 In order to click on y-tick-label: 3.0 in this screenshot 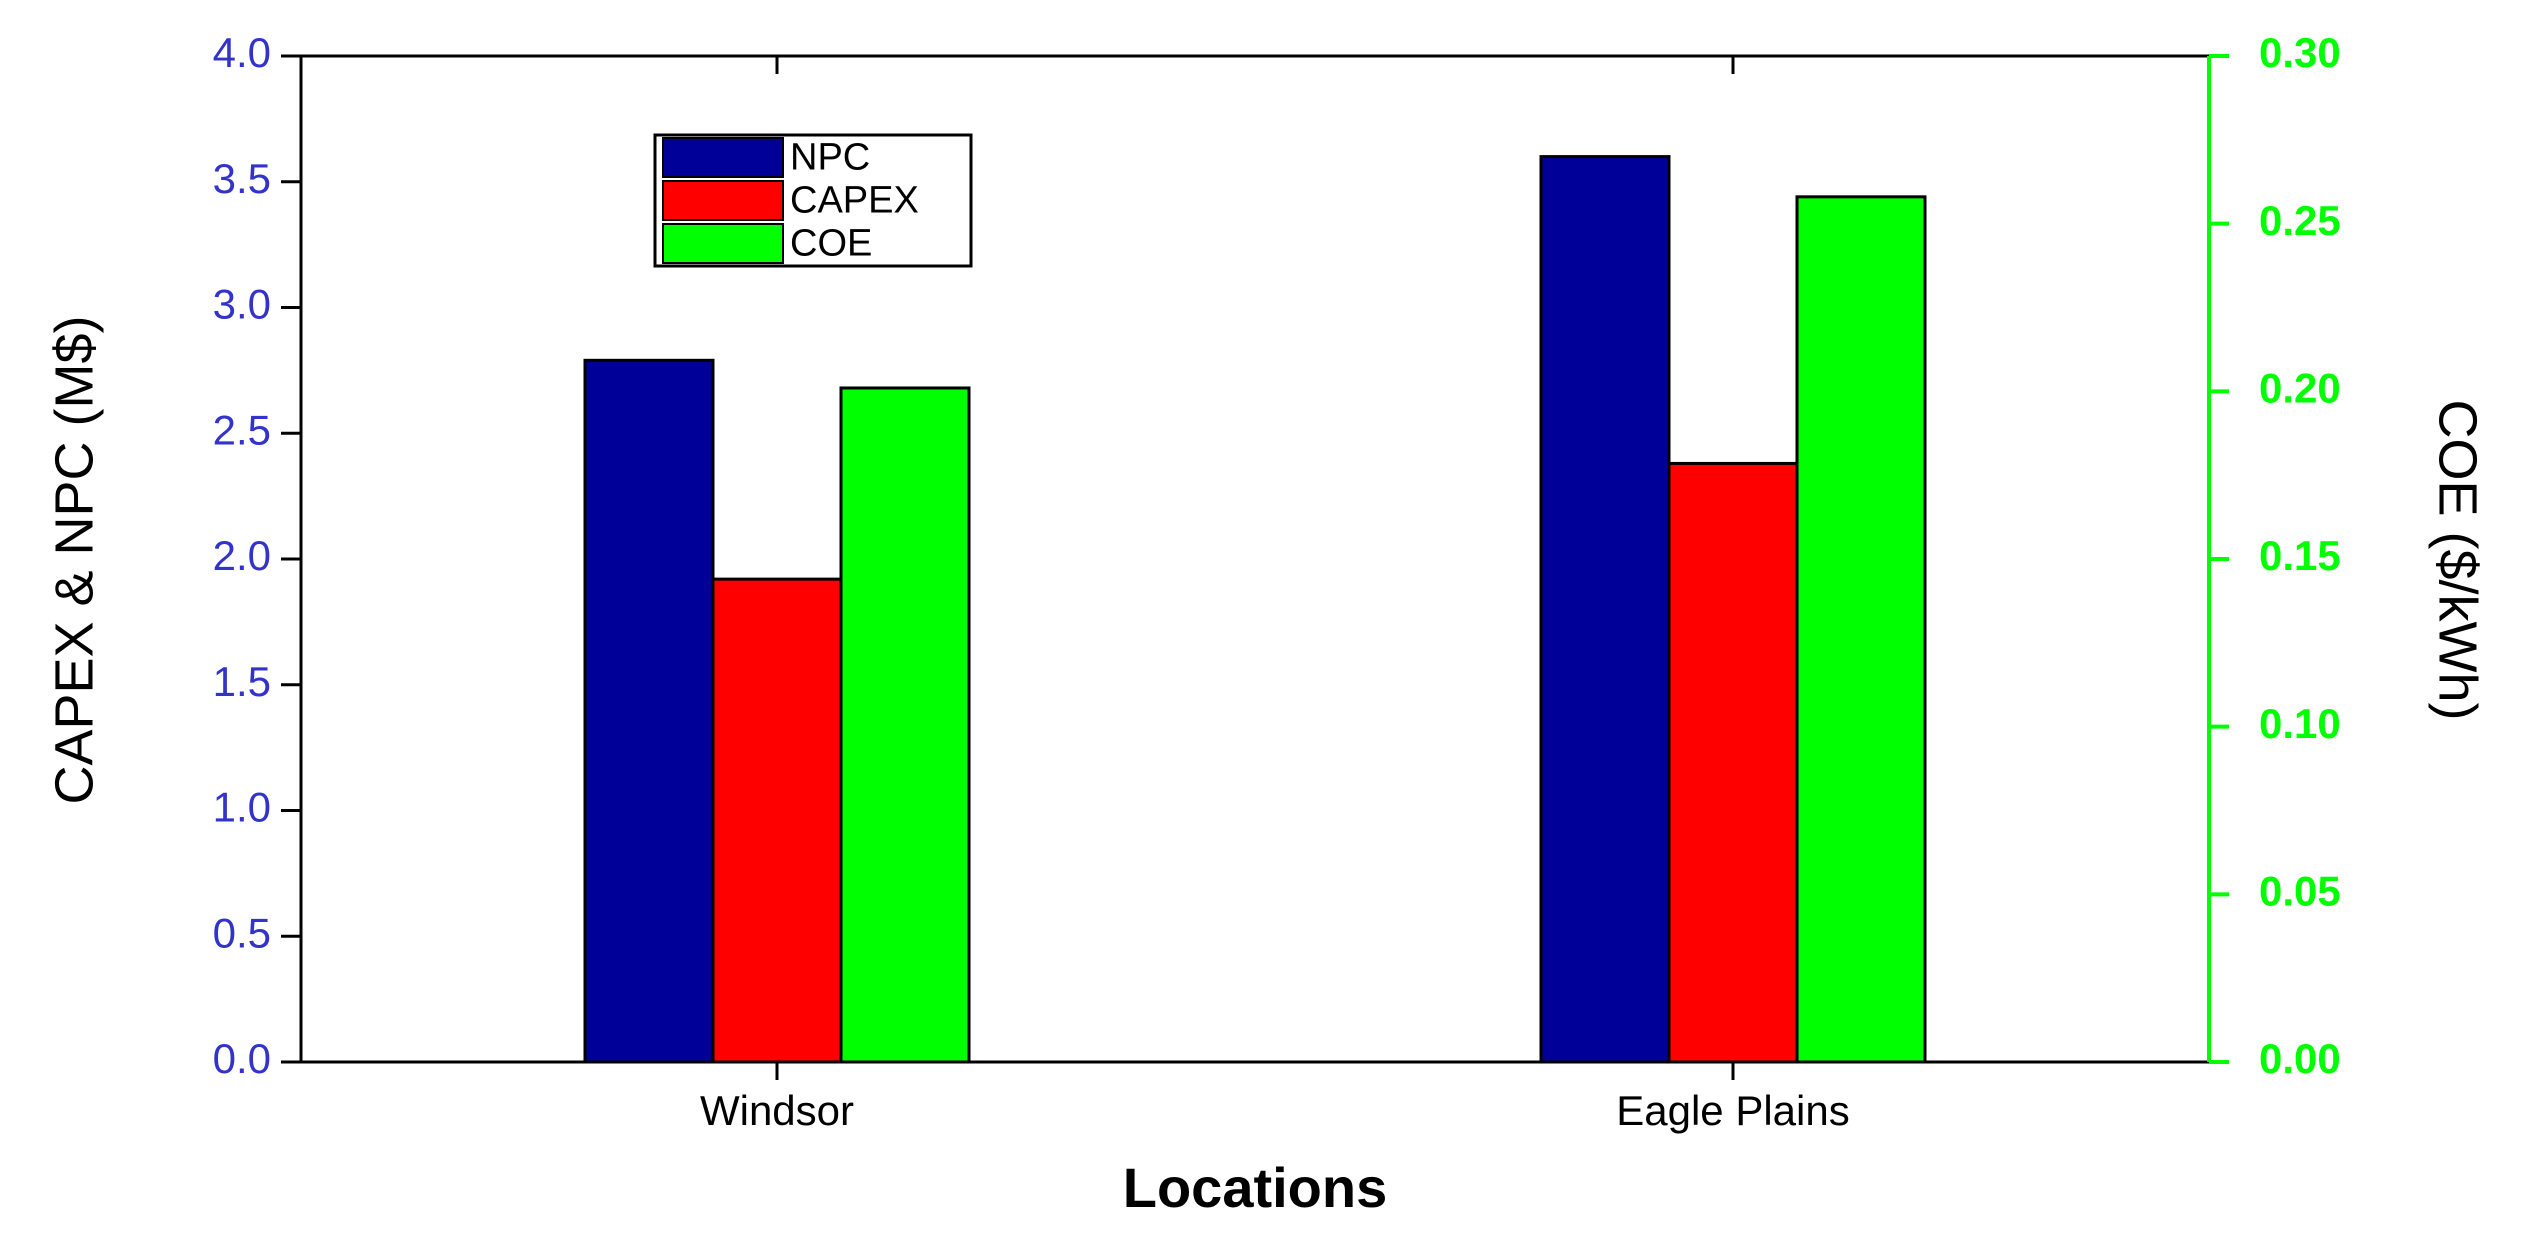, I will do `click(242, 304)`.